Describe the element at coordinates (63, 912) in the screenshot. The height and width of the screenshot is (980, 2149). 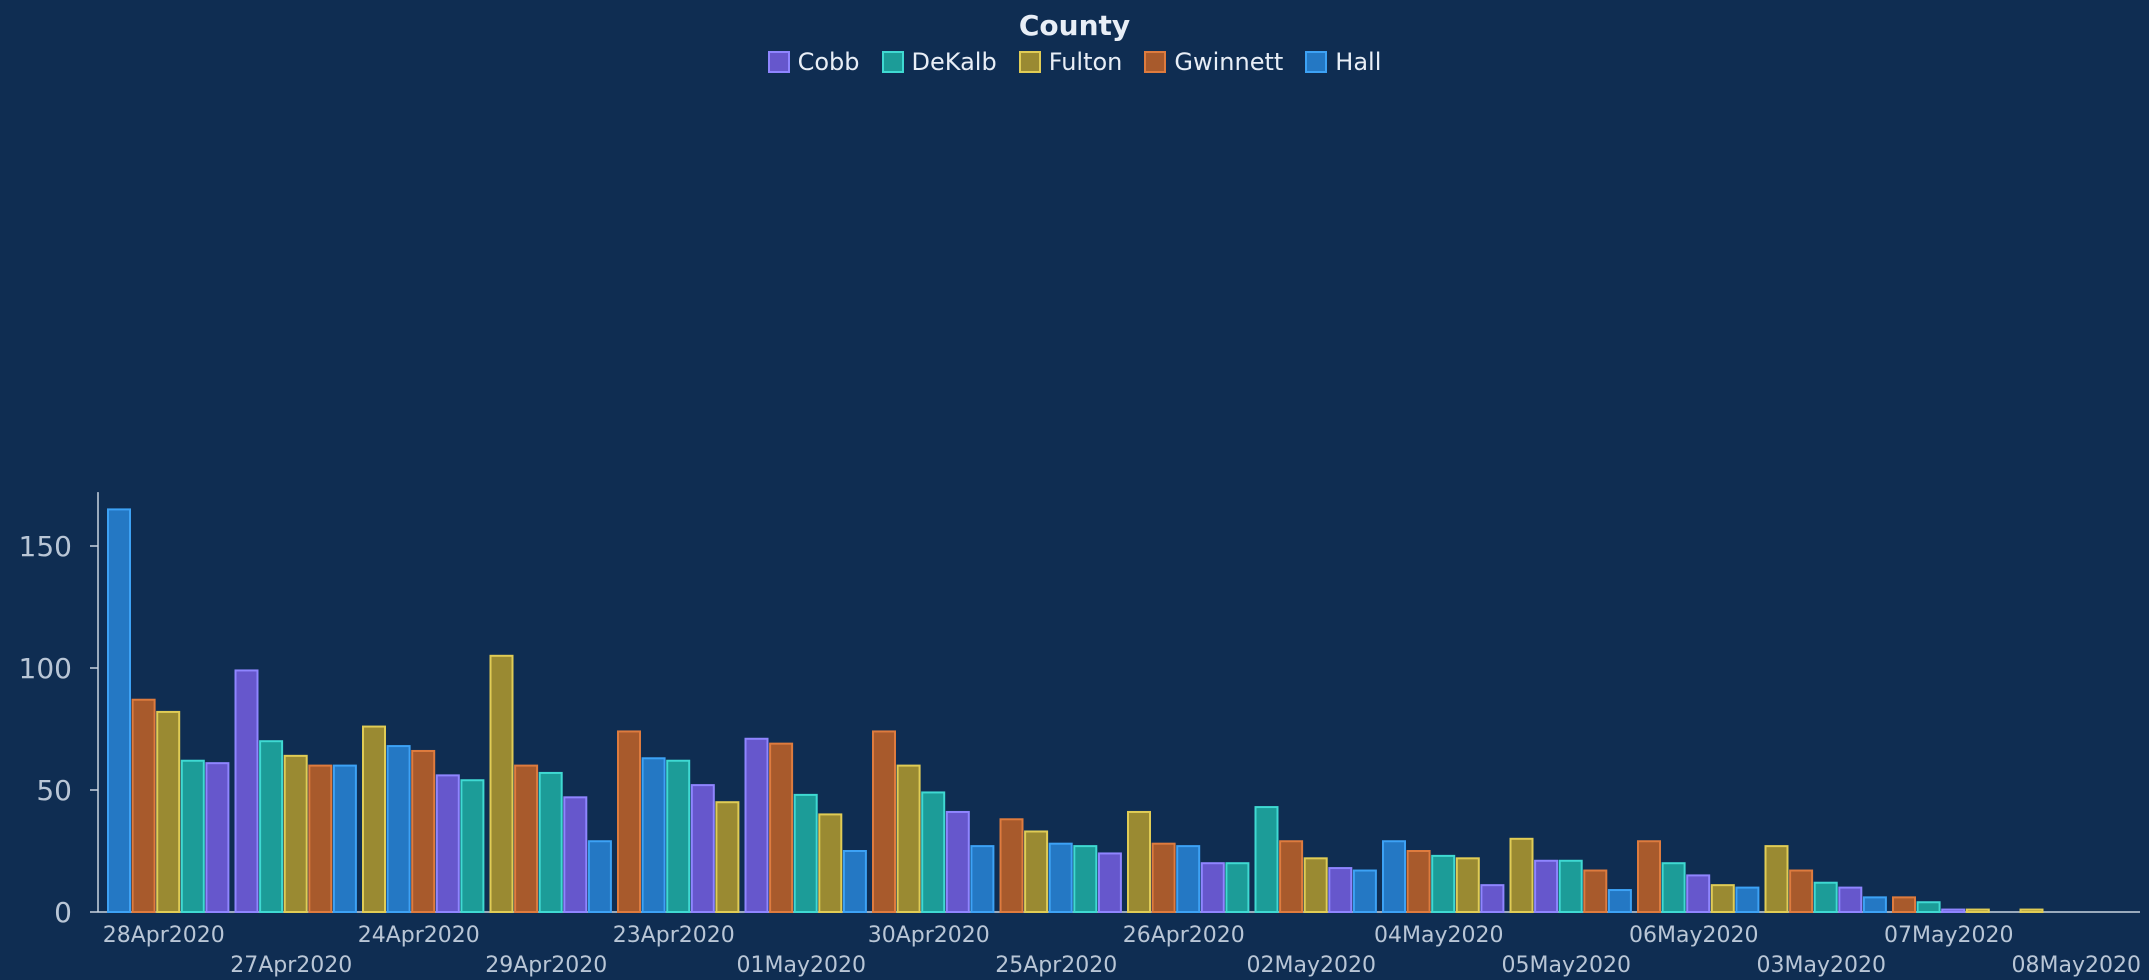
I see `y-tick-label: 0` at that location.